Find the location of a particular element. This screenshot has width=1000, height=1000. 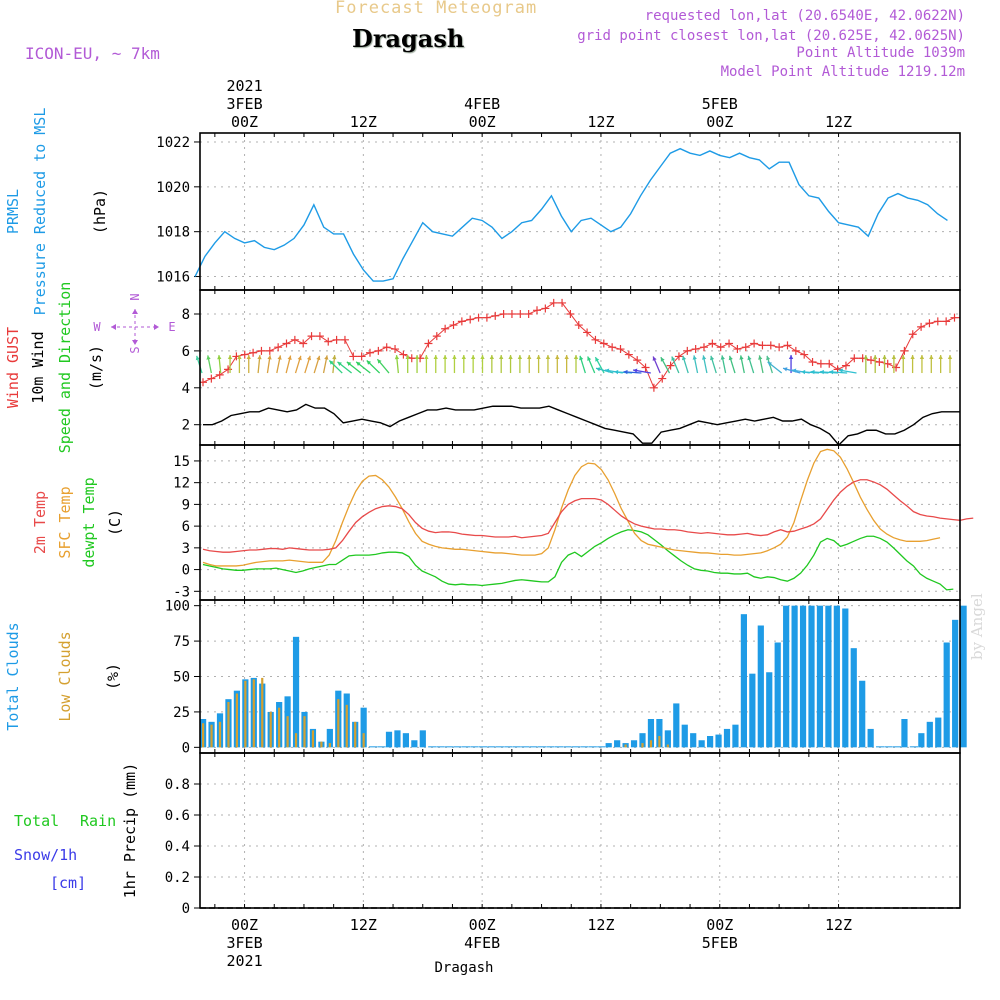

compass-legend: N S W E is located at coordinates (134, 323).